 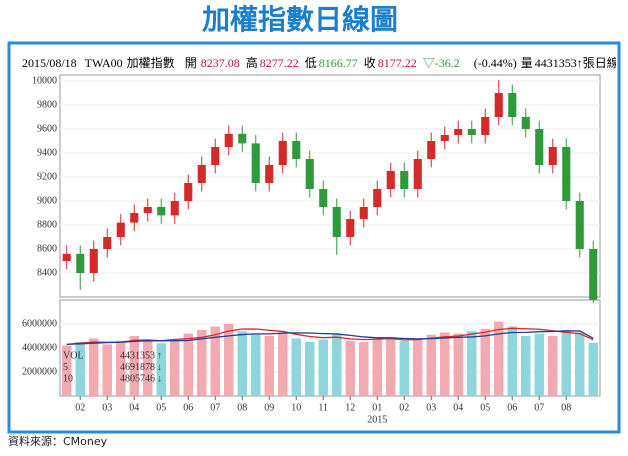 What do you see at coordinates (279, 63) in the screenshot?
I see `high-value: 8277.22` at bounding box center [279, 63].